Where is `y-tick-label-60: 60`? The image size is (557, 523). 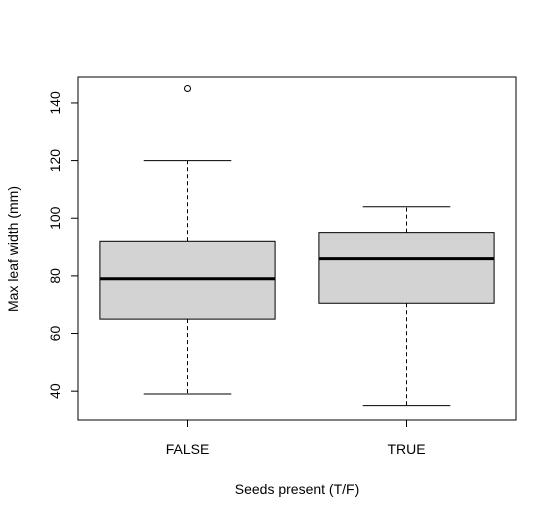
y-tick-label-60: 60 is located at coordinates (55, 334).